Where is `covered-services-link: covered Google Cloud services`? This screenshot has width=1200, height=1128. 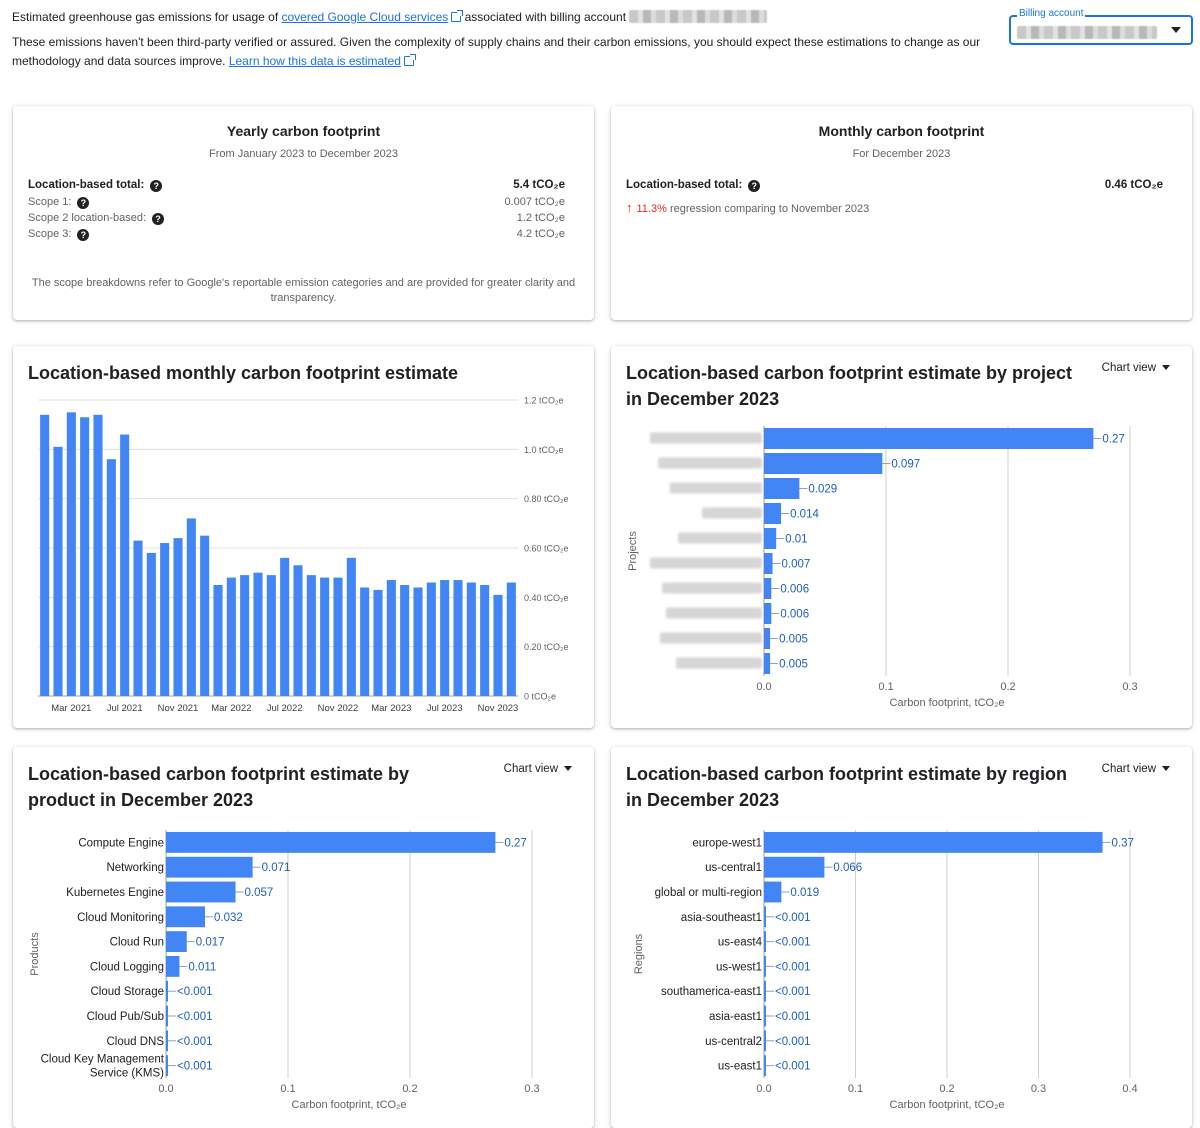
covered-services-link: covered Google Cloud services is located at coordinates (365, 17).